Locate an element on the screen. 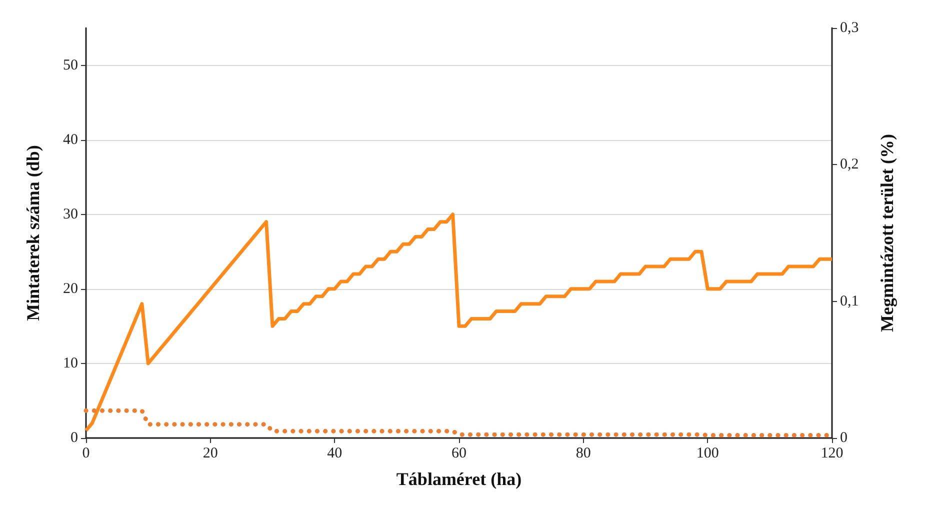  y2-tick-label: 0,3 is located at coordinates (849, 28).